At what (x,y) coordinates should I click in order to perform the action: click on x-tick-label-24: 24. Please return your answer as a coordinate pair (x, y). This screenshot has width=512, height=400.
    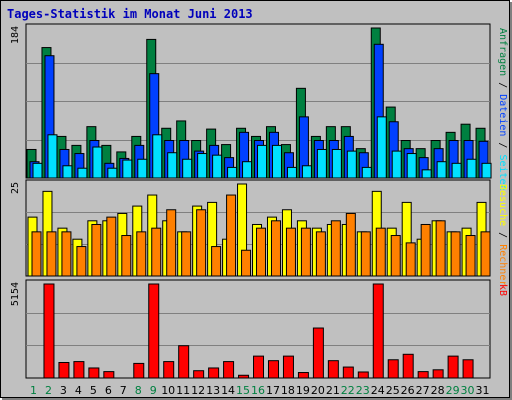
    Looking at the image, I should click on (378, 390).